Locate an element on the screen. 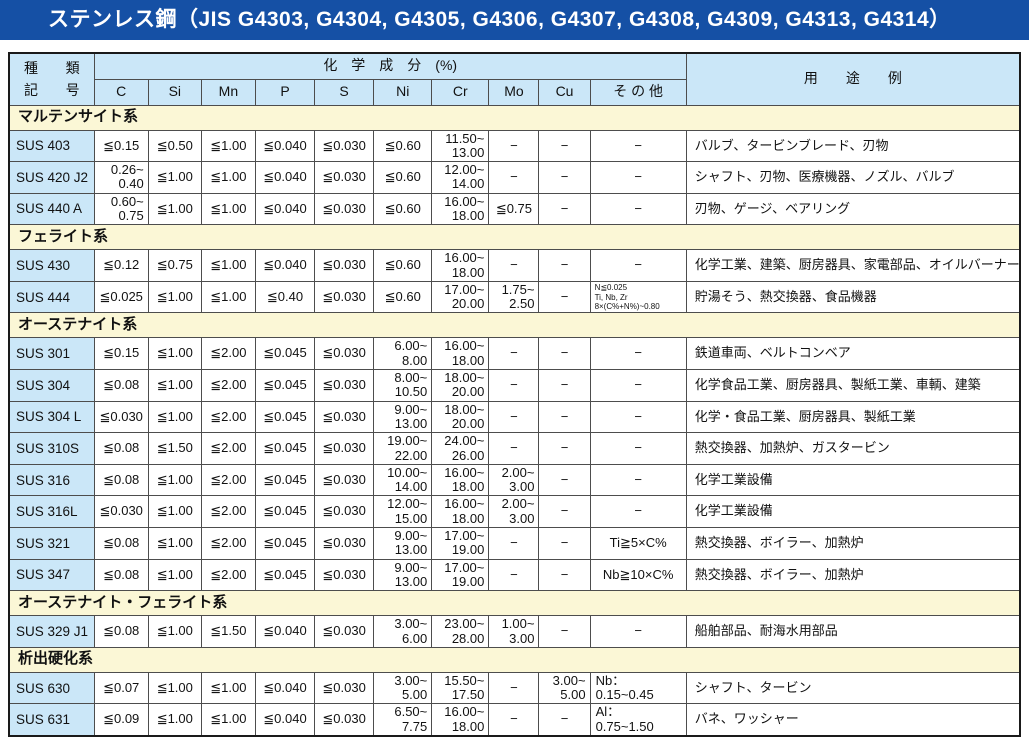 The image size is (1029, 737). mo-cell: ≦0.75 is located at coordinates (514, 209).